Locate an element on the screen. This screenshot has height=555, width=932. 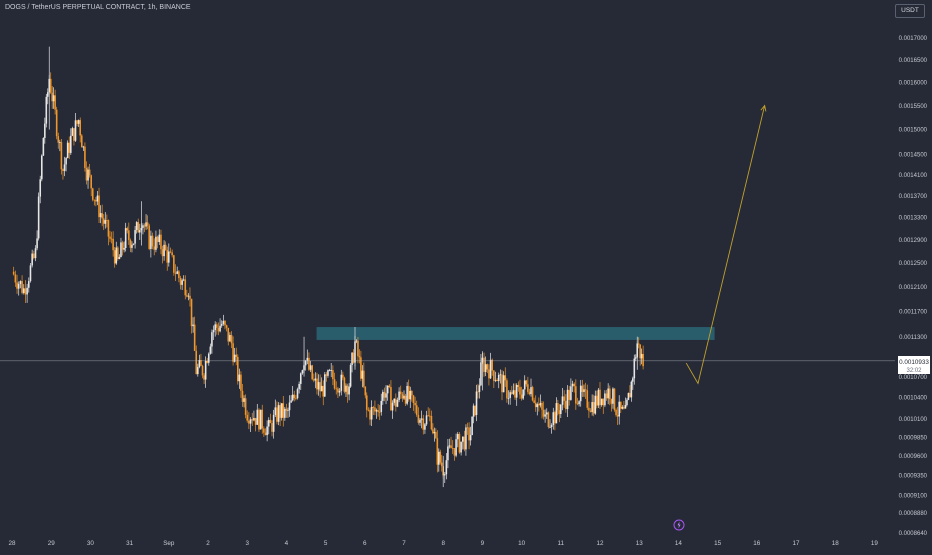
event-marker is located at coordinates (679, 525).